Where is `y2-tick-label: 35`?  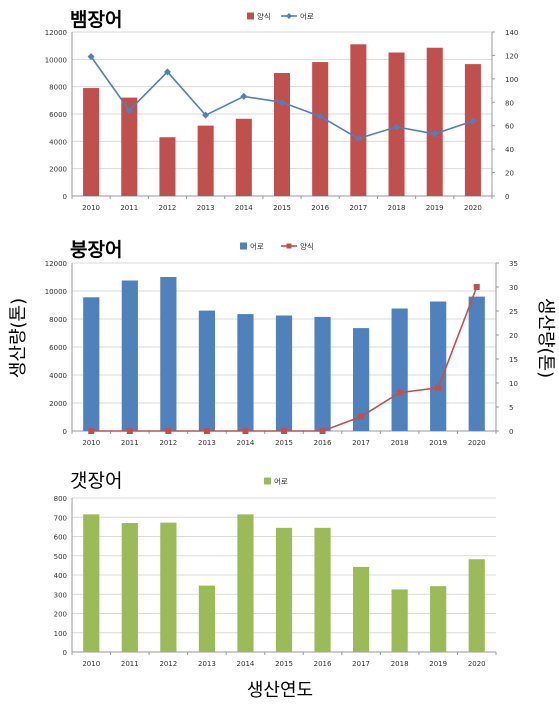
y2-tick-label: 35 is located at coordinates (513, 264).